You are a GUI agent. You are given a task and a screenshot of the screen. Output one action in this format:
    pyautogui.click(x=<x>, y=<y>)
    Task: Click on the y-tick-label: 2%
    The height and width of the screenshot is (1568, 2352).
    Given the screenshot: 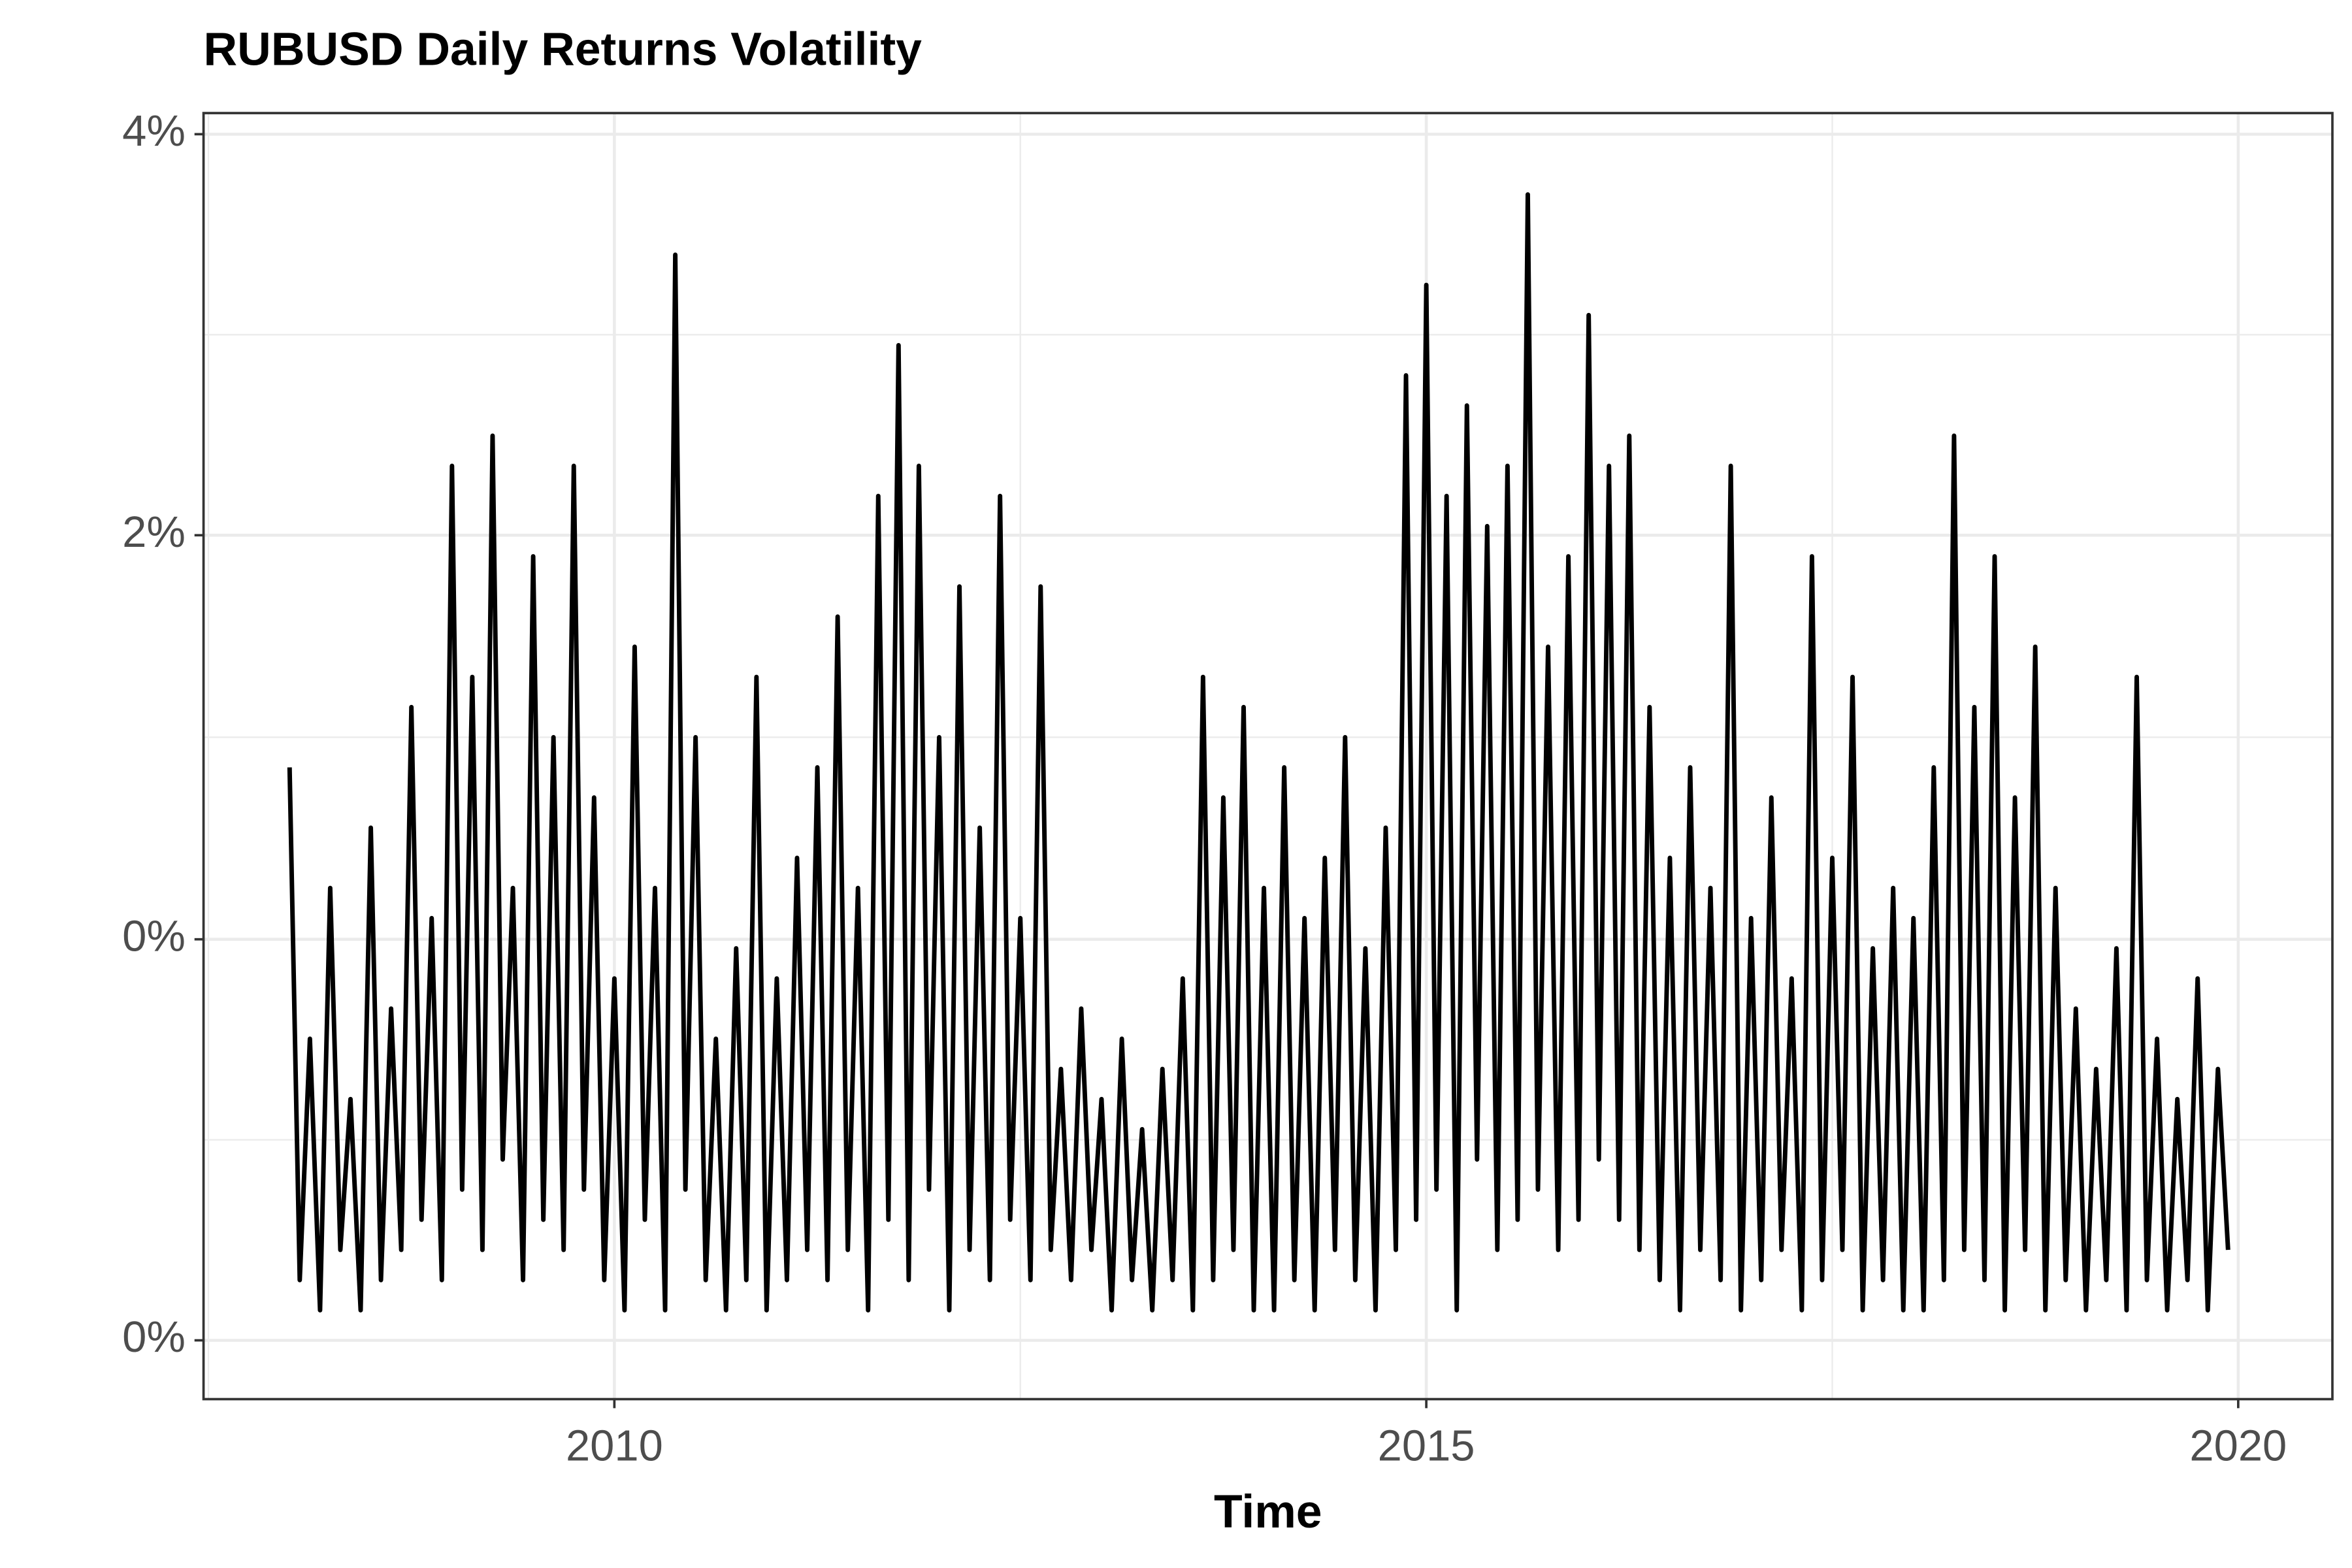 What is the action you would take?
    pyautogui.click(x=154, y=532)
    